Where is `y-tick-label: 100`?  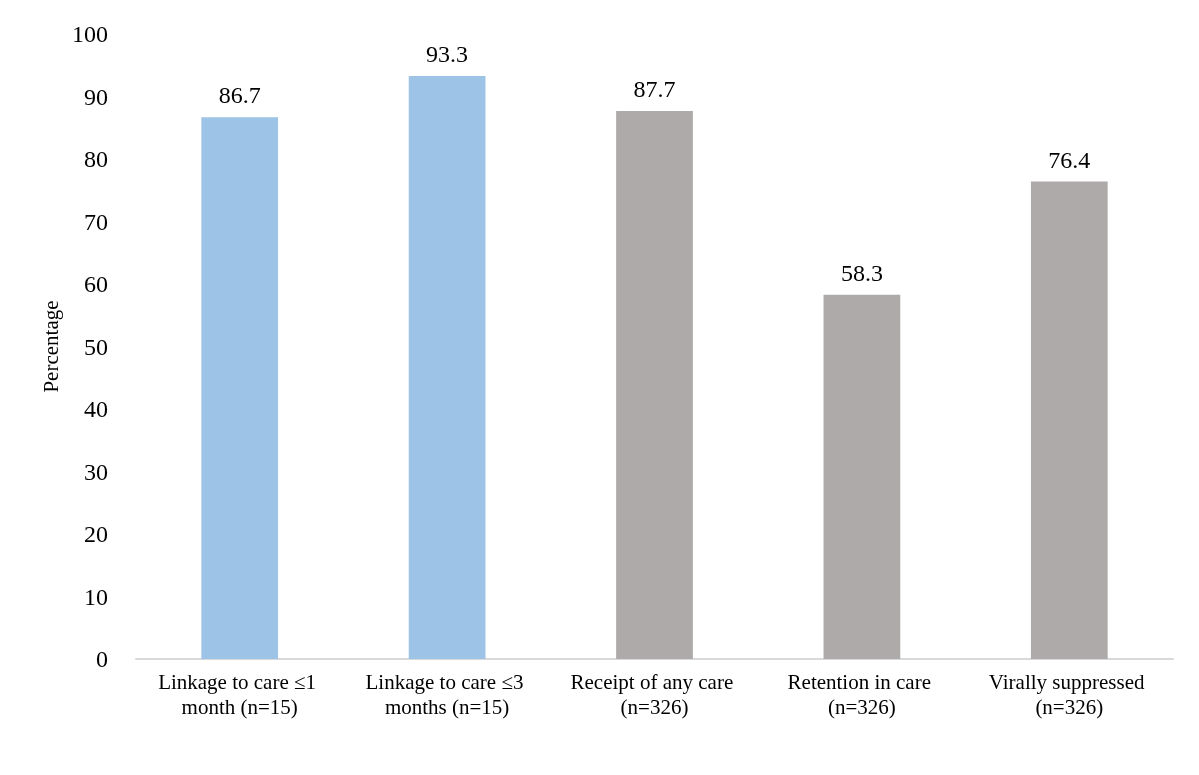 y-tick-label: 100 is located at coordinates (90, 34).